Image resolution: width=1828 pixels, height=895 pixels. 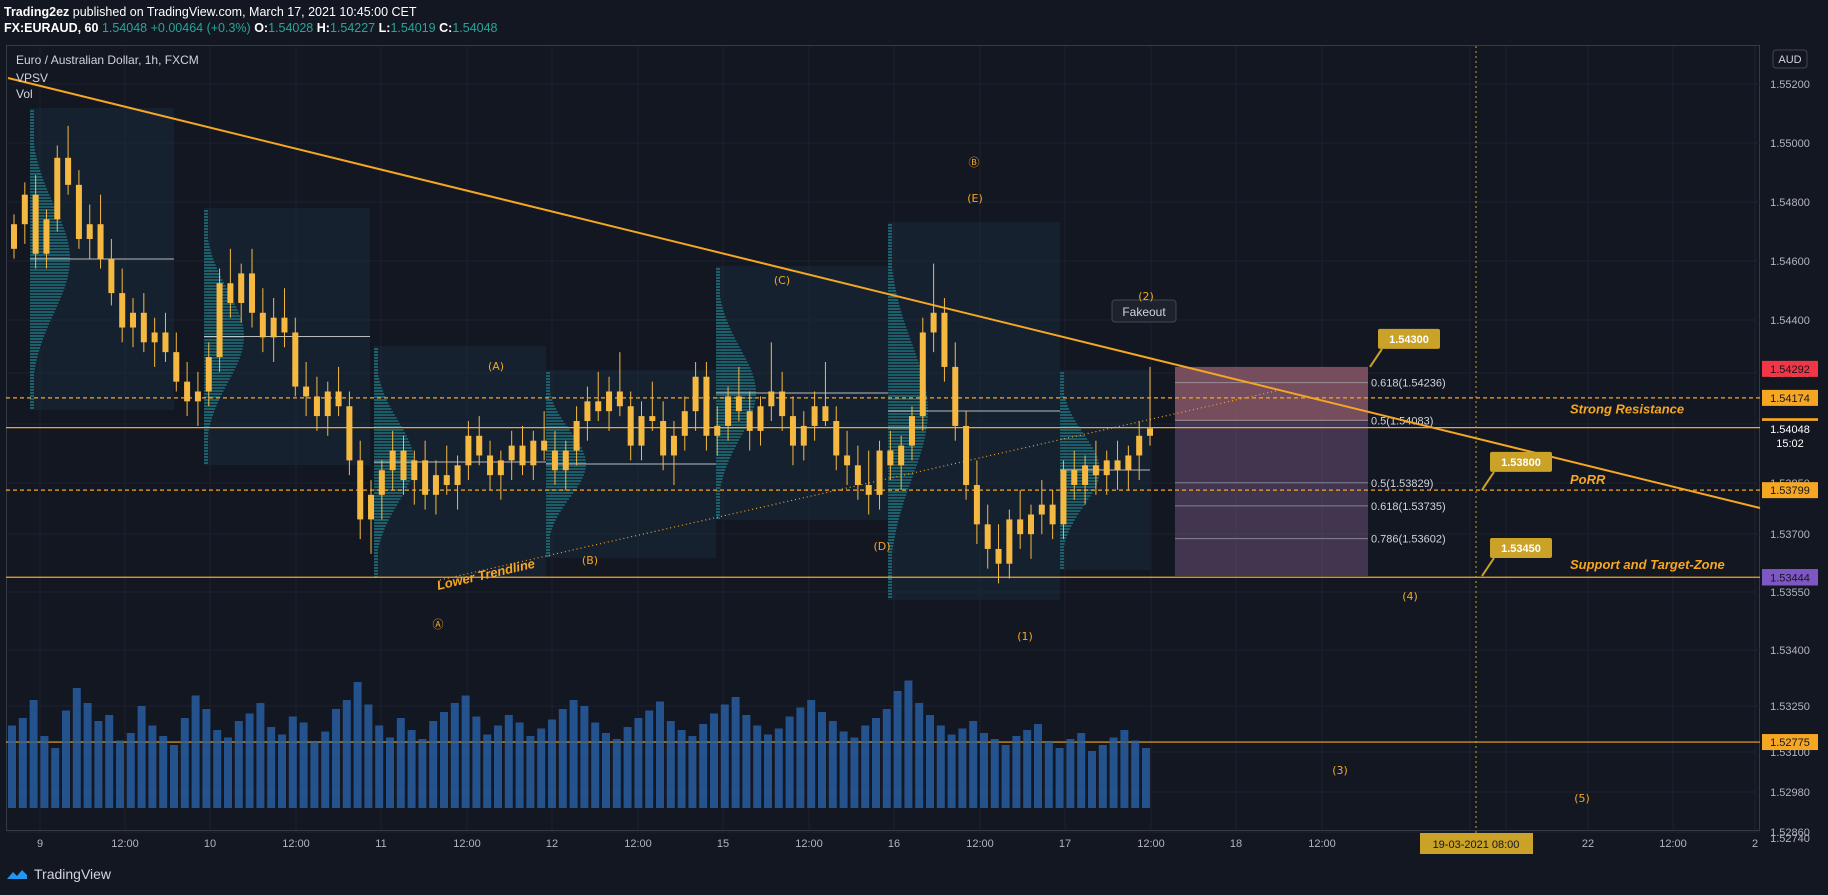 What do you see at coordinates (200, 28) in the screenshot?
I see `price-change: +0.00464 (+0.3%)` at bounding box center [200, 28].